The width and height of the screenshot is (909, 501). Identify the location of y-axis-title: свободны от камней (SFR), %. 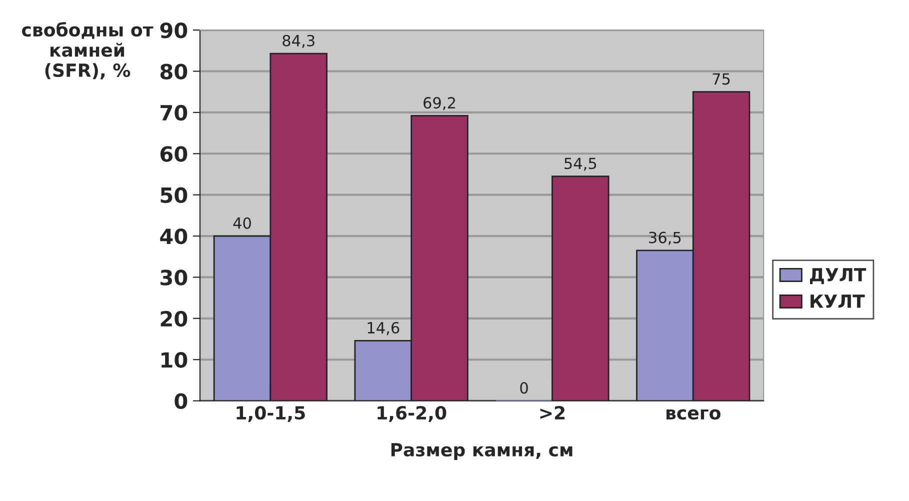
(88, 51).